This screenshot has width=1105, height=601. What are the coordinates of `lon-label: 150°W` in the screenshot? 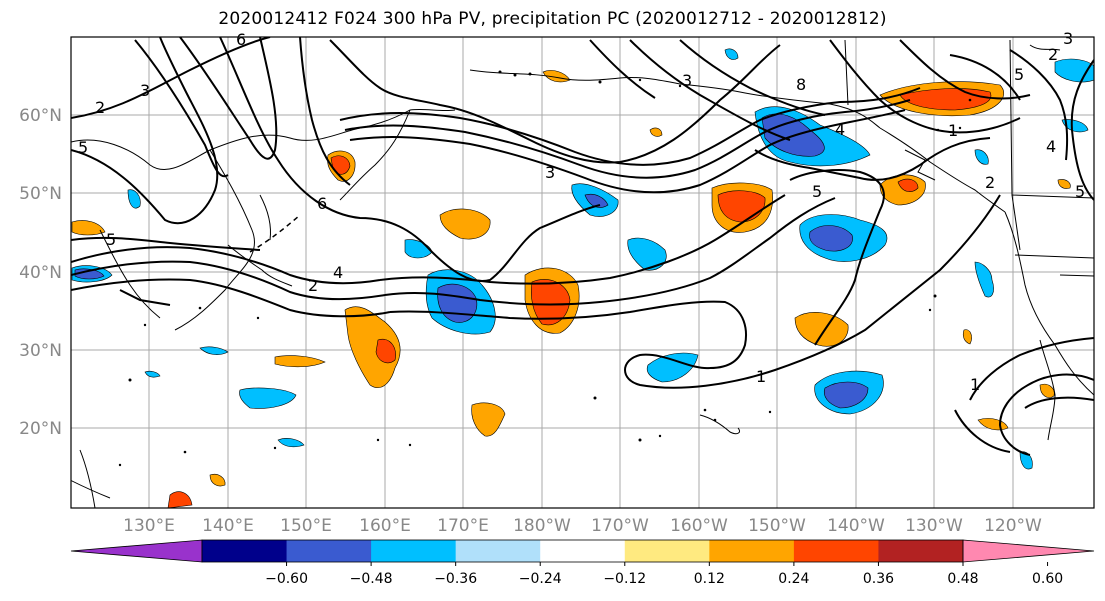 It's located at (777, 526).